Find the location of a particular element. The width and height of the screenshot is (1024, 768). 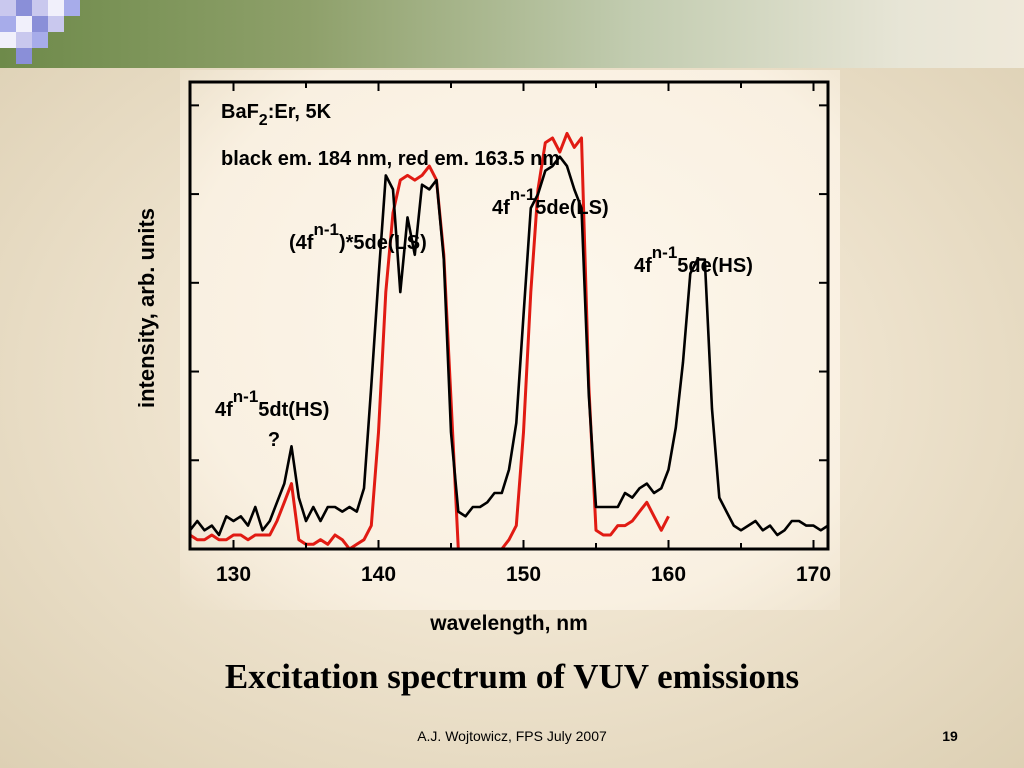

x-tick-label: 170 is located at coordinates (813, 574).